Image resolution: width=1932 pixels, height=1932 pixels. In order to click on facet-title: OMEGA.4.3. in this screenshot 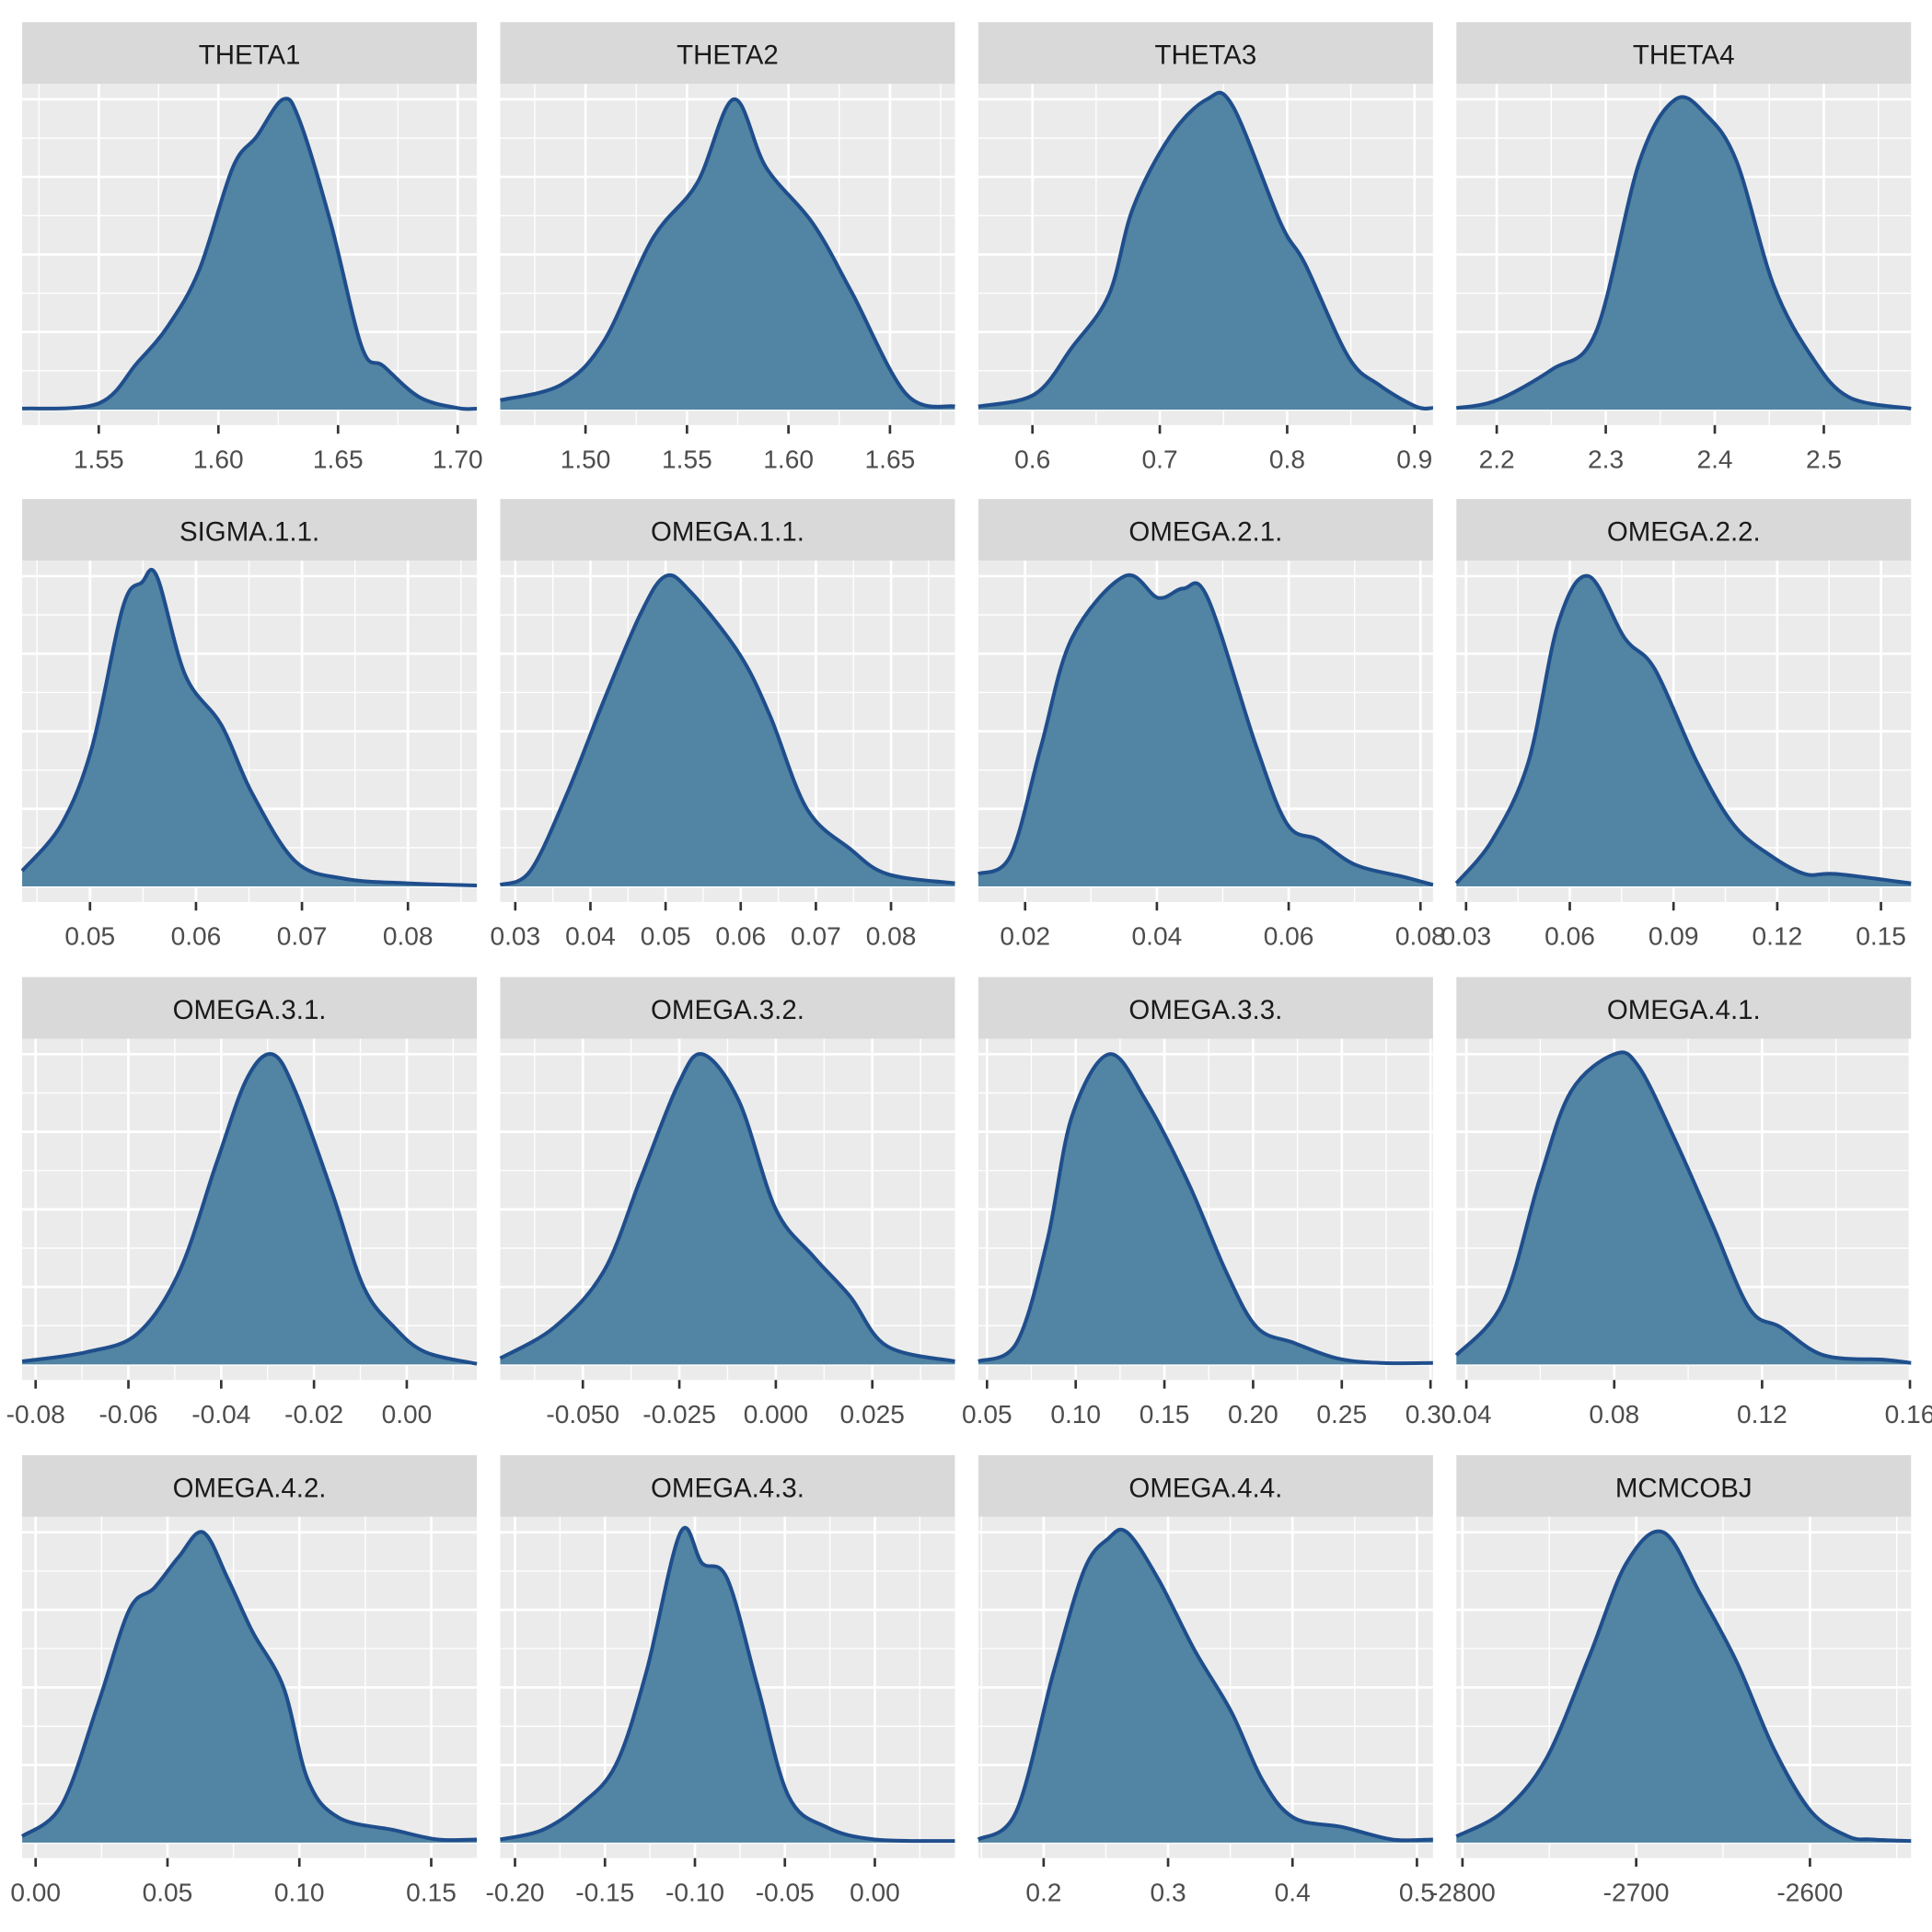, I will do `click(728, 1488)`.